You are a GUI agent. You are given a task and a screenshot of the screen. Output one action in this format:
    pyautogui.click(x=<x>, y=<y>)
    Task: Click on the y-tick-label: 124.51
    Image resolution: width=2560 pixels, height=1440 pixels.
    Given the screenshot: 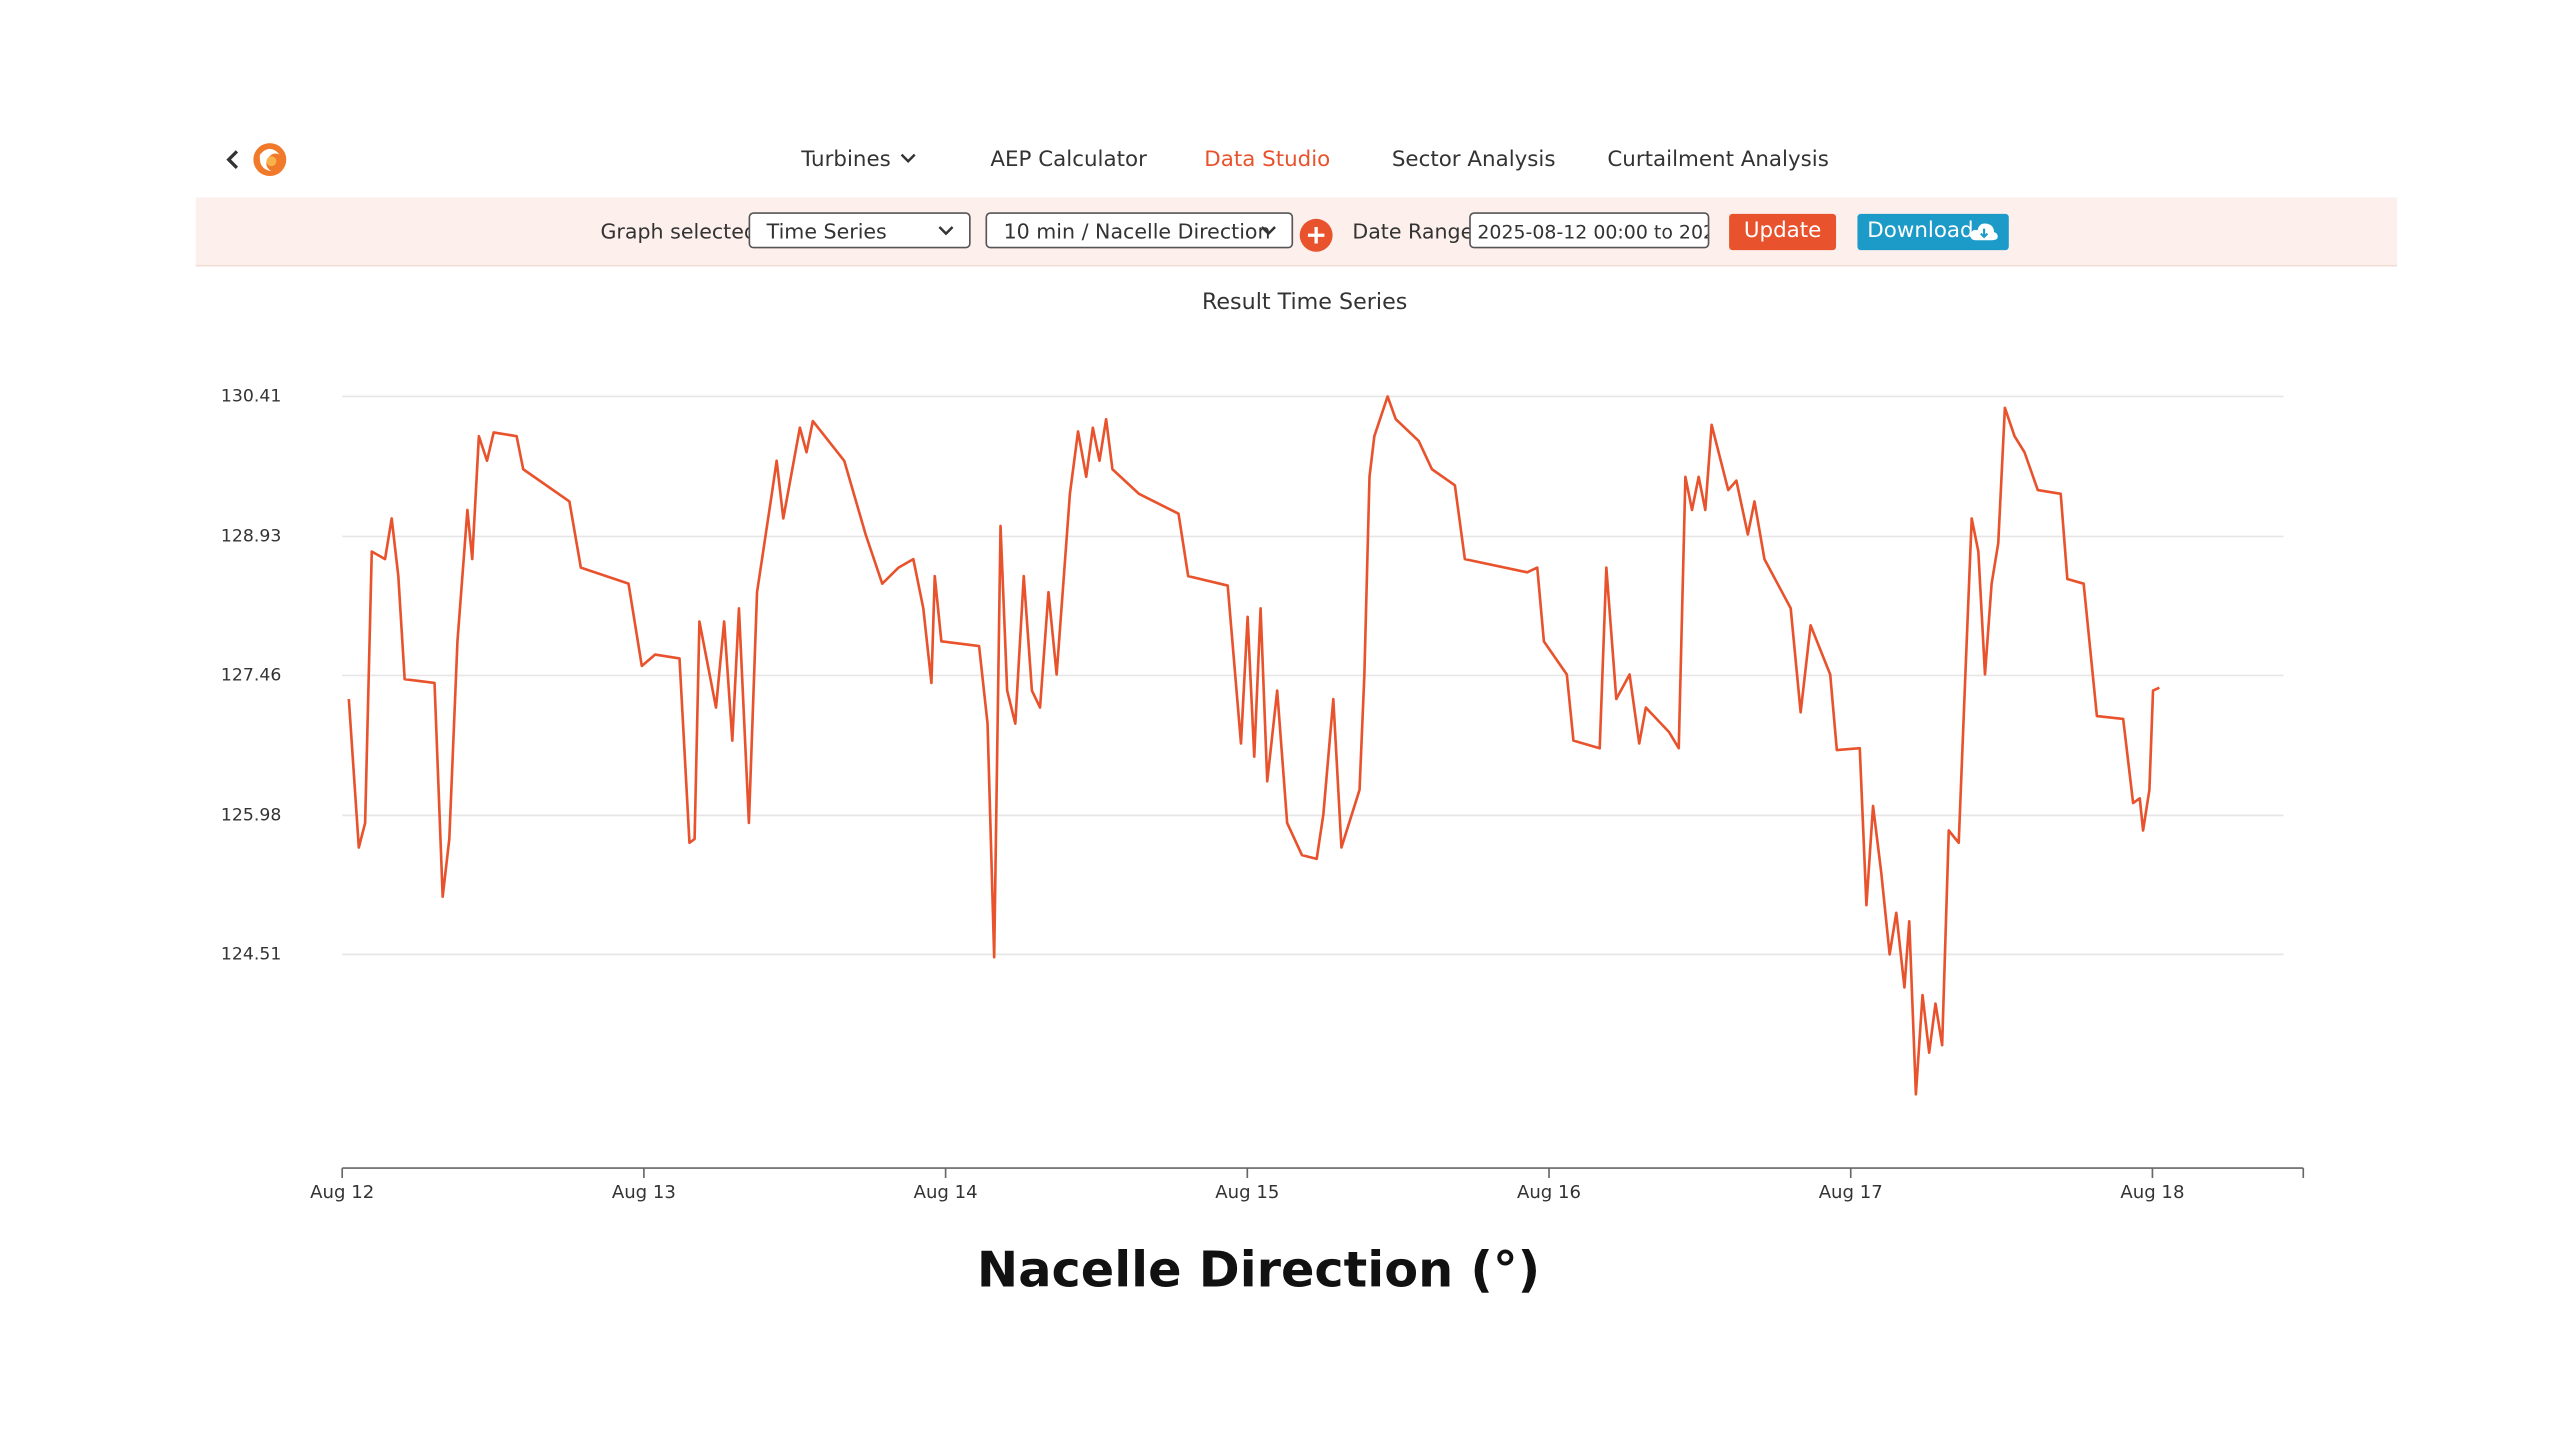 What is the action you would take?
    pyautogui.click(x=251, y=954)
    